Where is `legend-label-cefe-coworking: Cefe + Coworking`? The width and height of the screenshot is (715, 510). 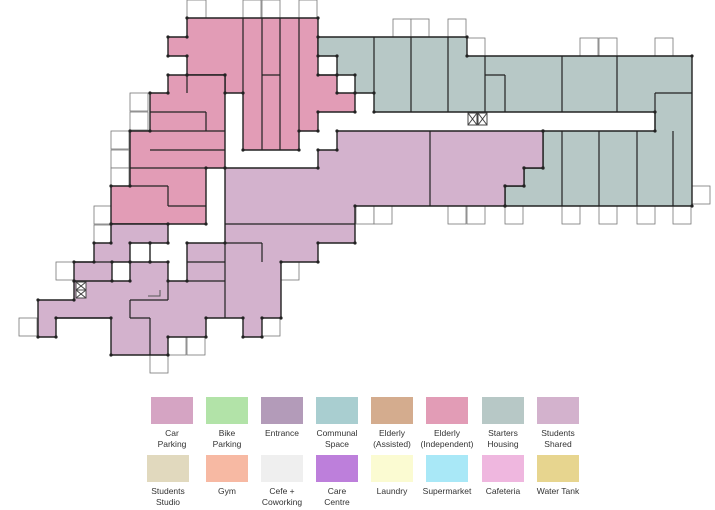 legend-label-cefe-coworking: Cefe + Coworking is located at coordinates (282, 496).